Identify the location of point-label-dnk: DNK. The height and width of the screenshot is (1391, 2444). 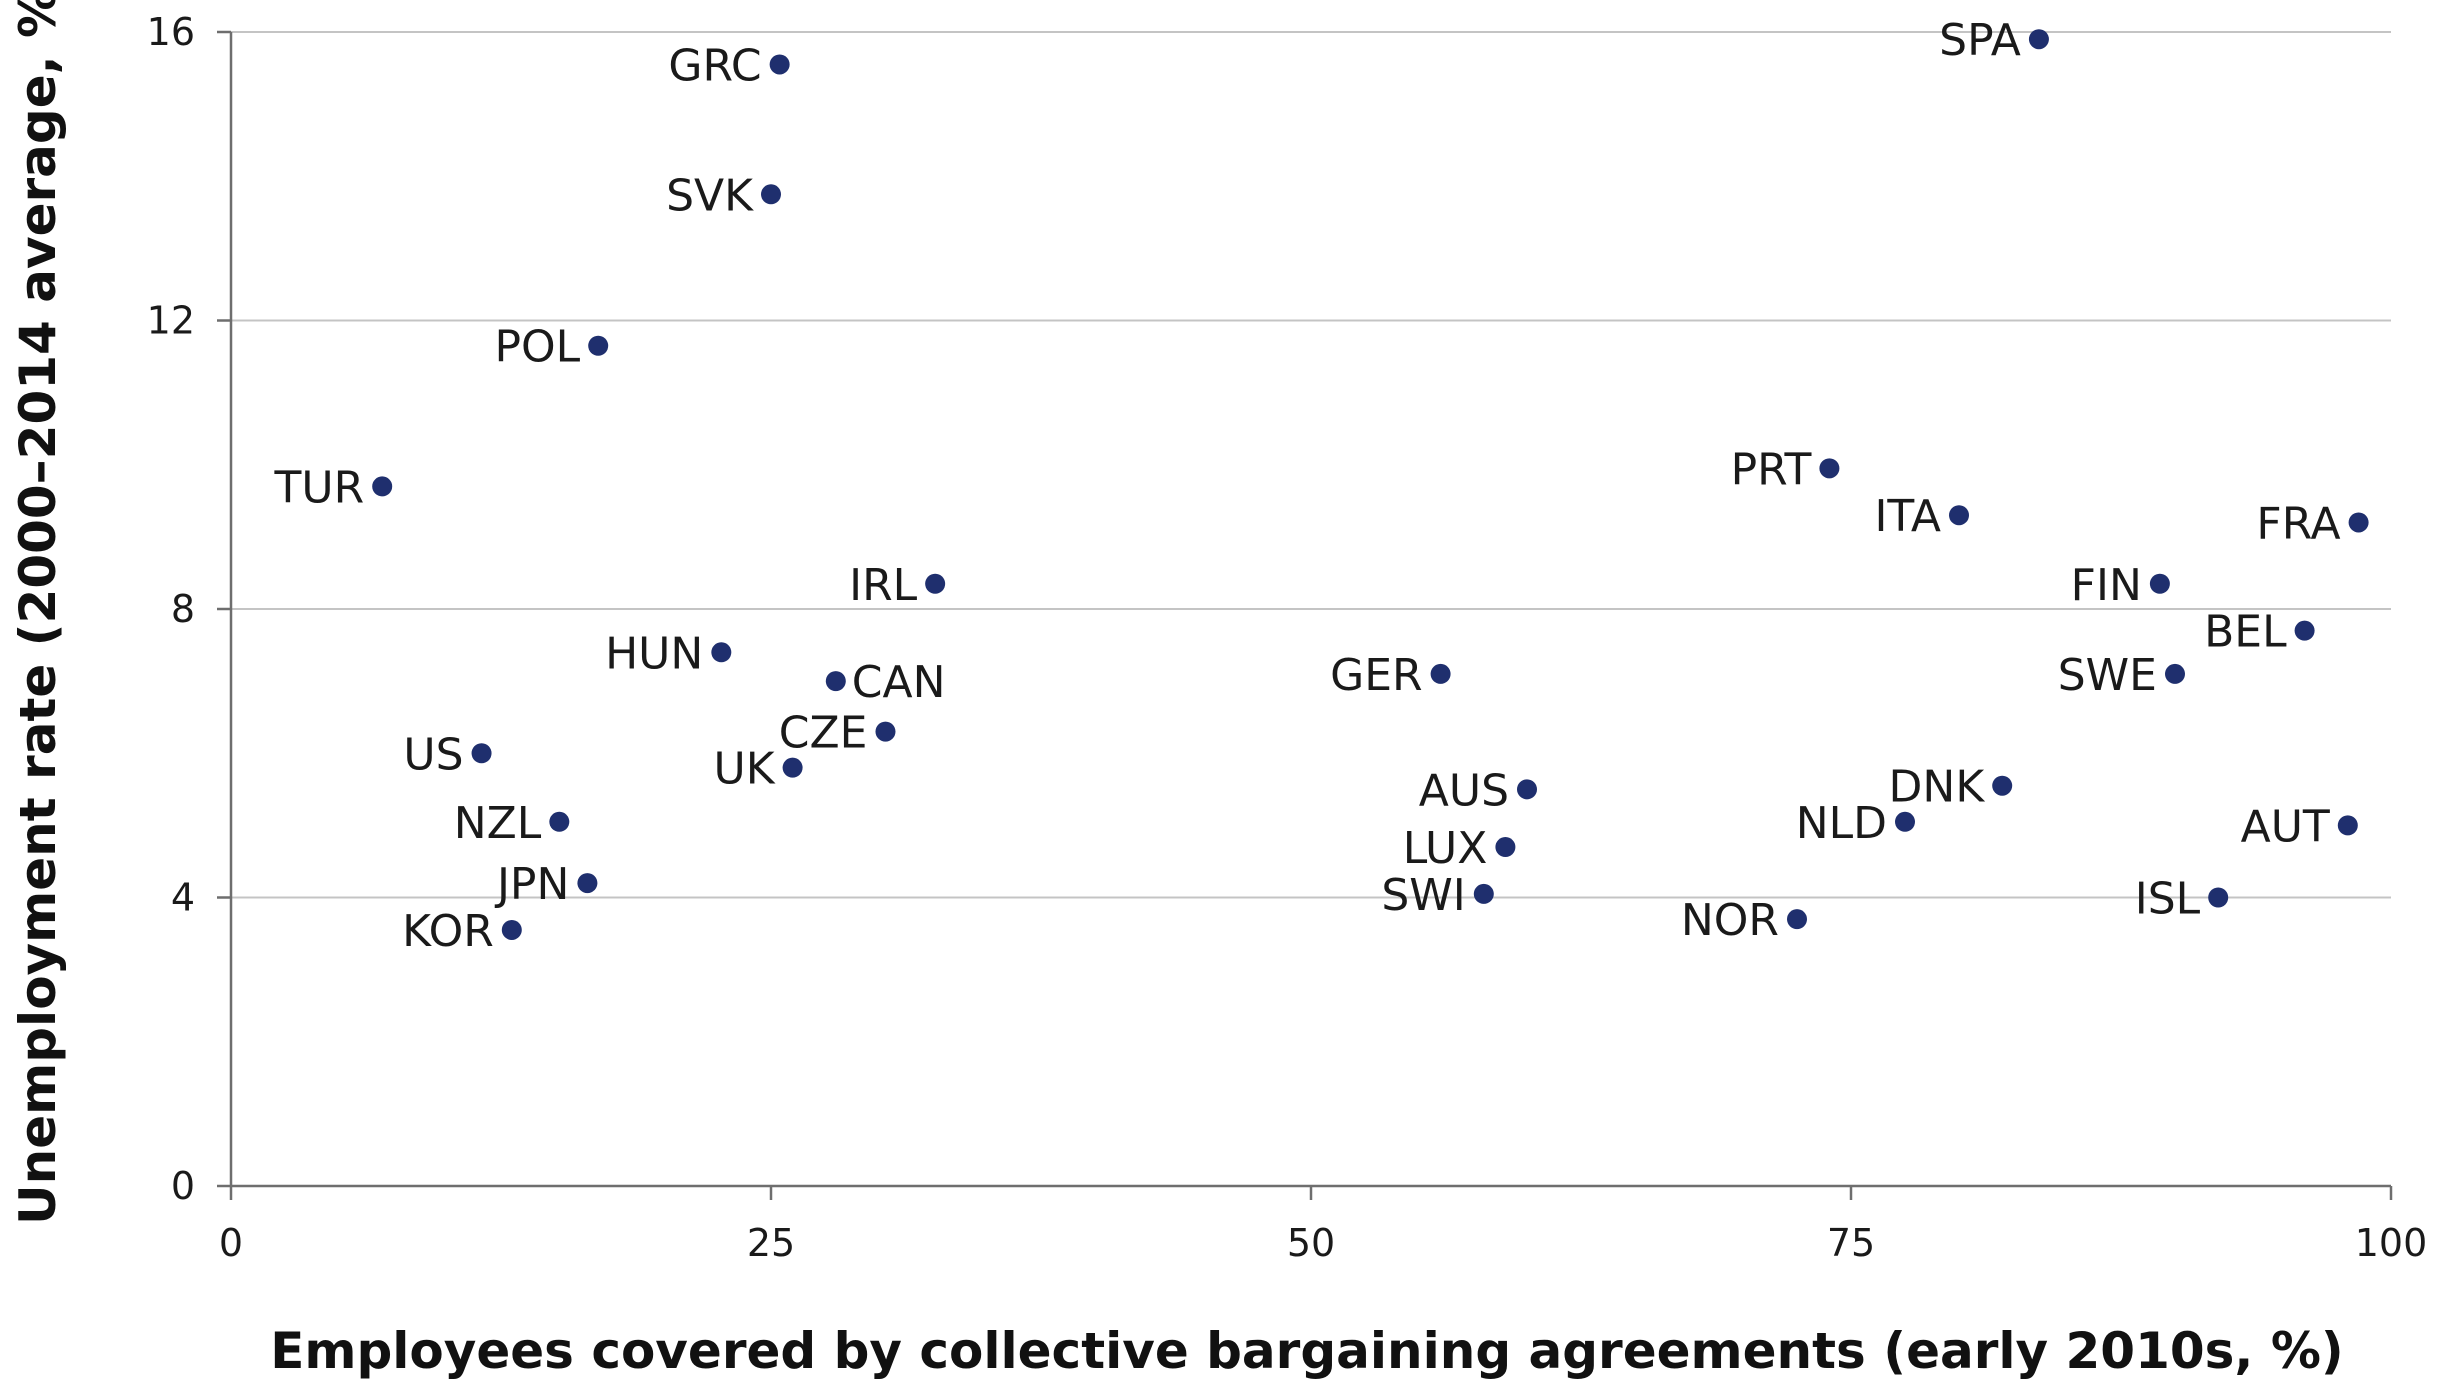
(1937, 787).